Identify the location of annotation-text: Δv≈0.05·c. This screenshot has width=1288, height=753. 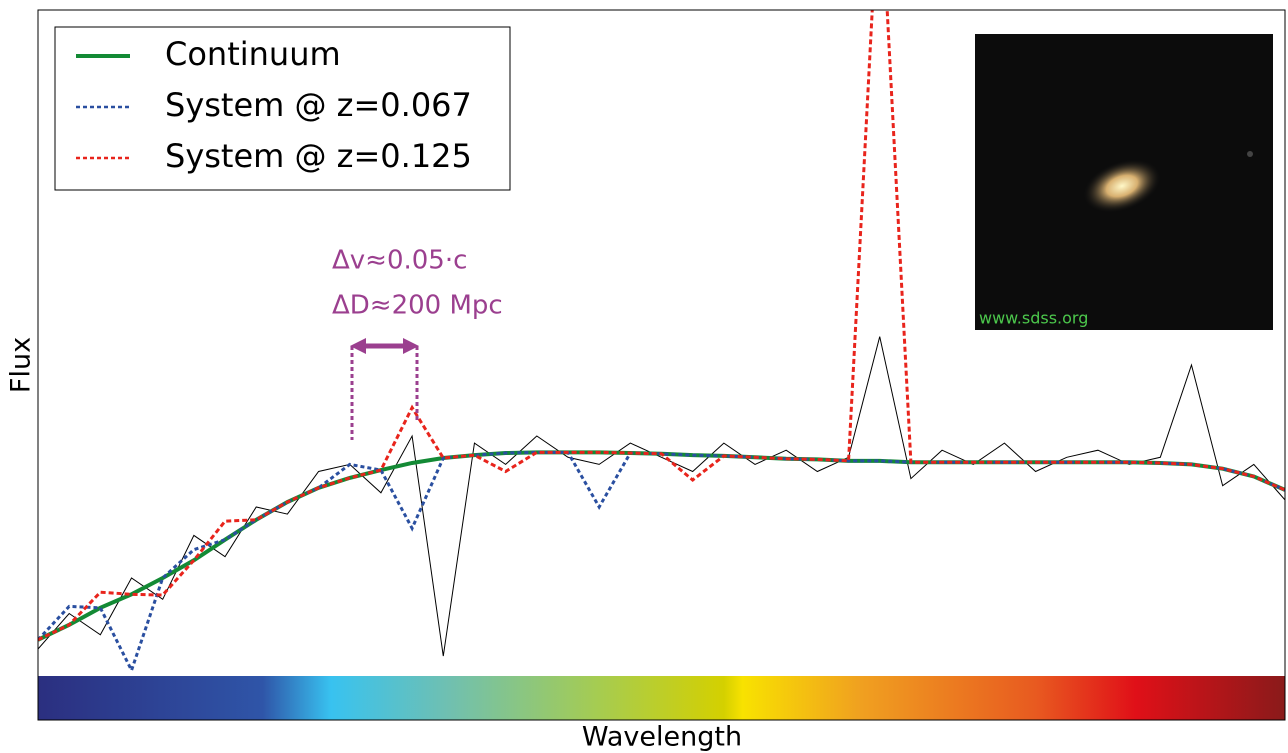
(399, 261).